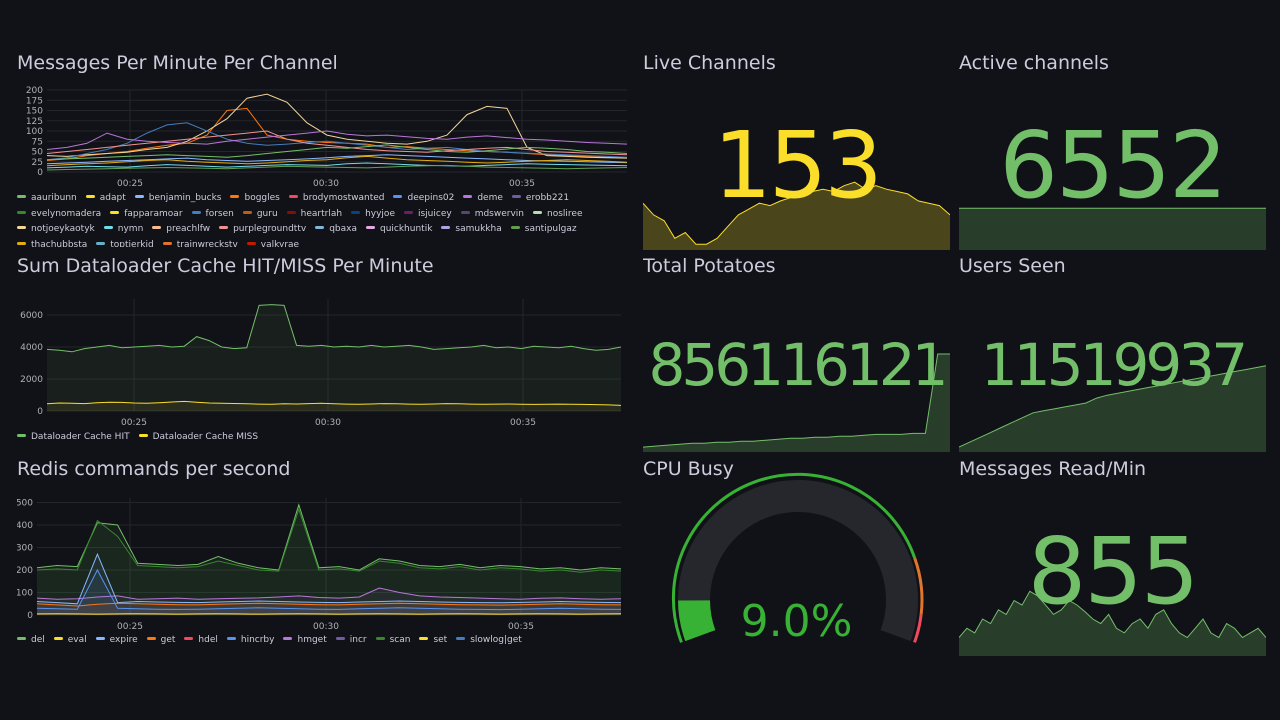  I want to click on panel-title: Users Seen, so click(1012, 266).